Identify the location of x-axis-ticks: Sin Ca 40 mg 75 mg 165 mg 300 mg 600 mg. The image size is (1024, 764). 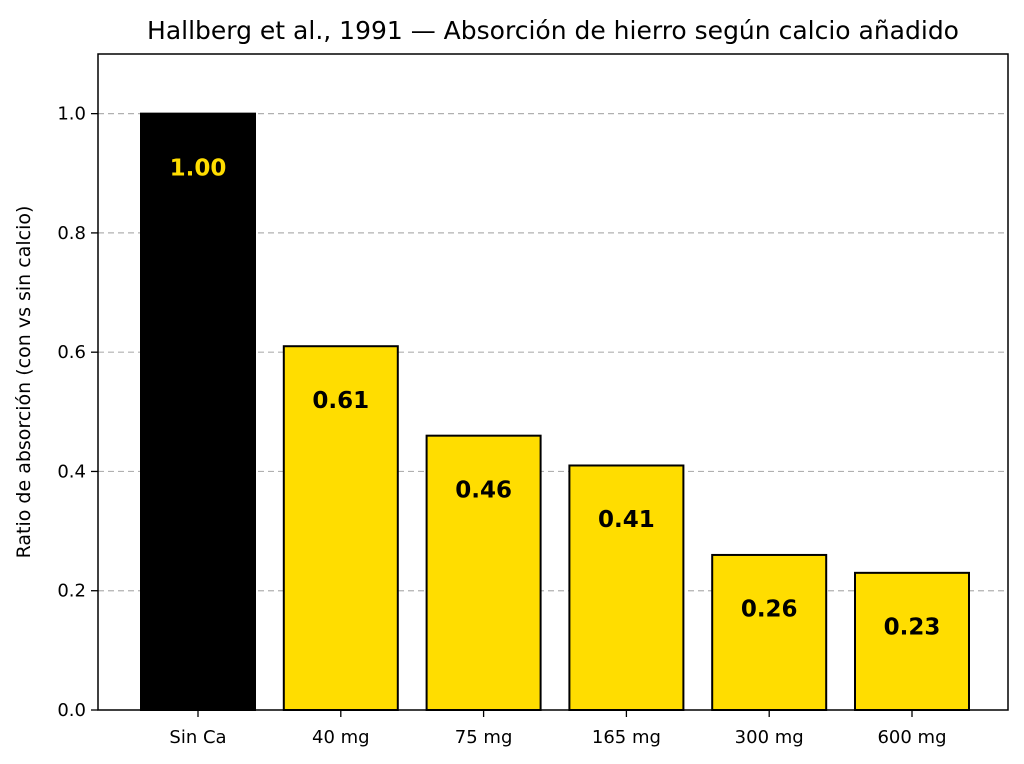
(558, 729).